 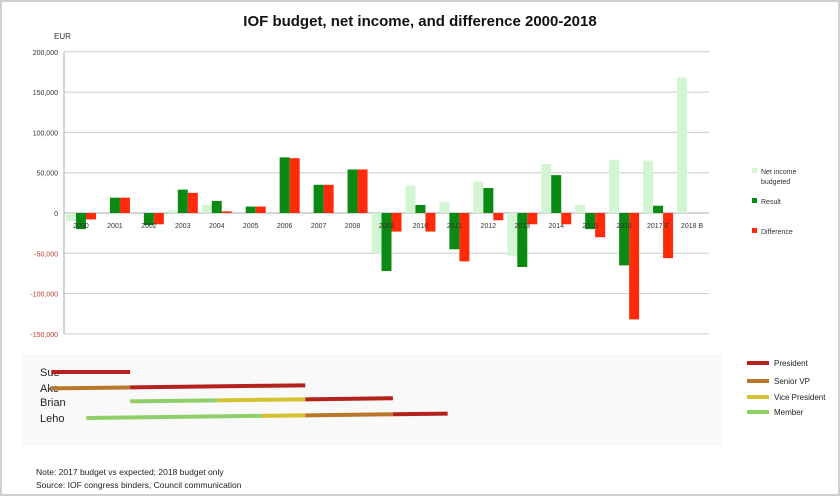 What do you see at coordinates (217, 226) in the screenshot?
I see `x-tick-label: 2004` at bounding box center [217, 226].